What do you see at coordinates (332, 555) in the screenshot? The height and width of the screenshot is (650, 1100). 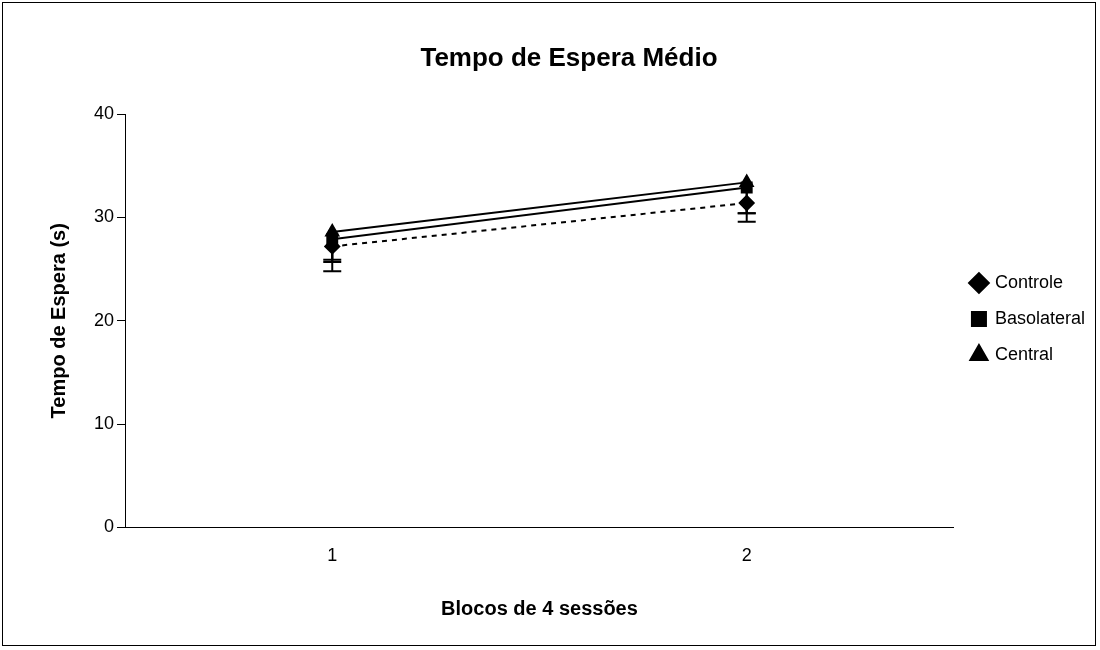 I see `x-tick-label: 1` at bounding box center [332, 555].